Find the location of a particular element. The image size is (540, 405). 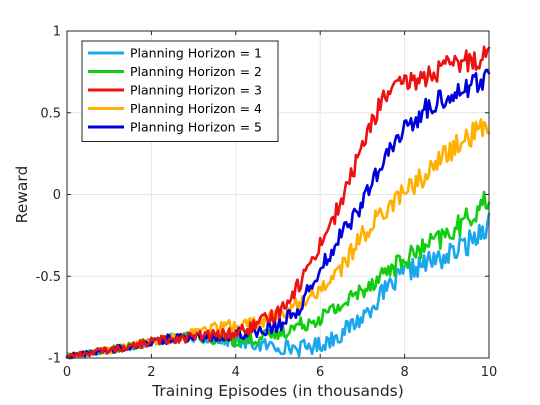

x-tick-label: 0 is located at coordinates (67, 372).